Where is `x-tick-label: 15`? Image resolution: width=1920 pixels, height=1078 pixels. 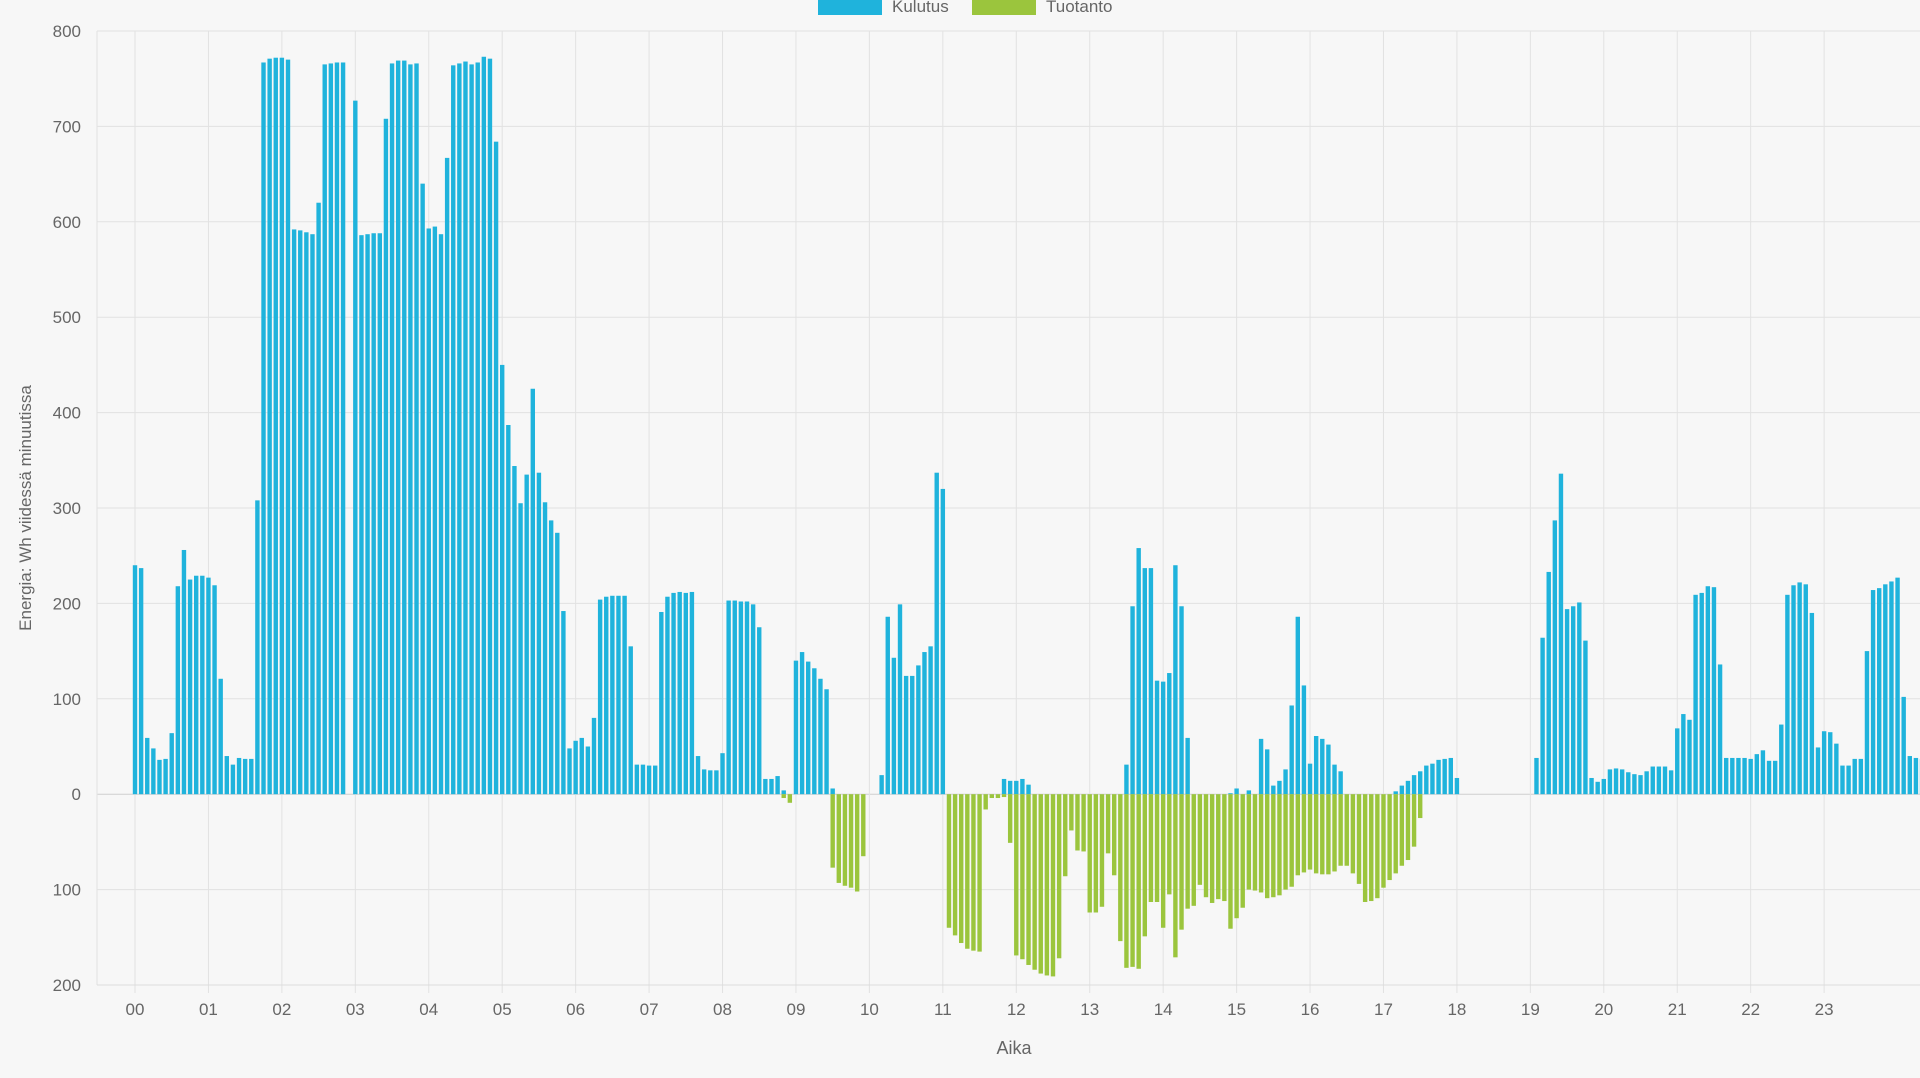
x-tick-label: 15 is located at coordinates (1236, 1009).